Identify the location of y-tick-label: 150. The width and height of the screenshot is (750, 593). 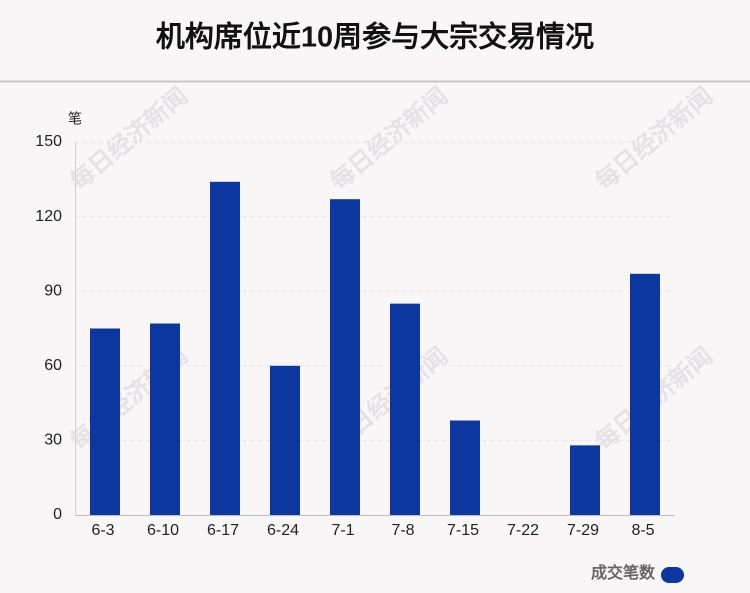
(48, 141).